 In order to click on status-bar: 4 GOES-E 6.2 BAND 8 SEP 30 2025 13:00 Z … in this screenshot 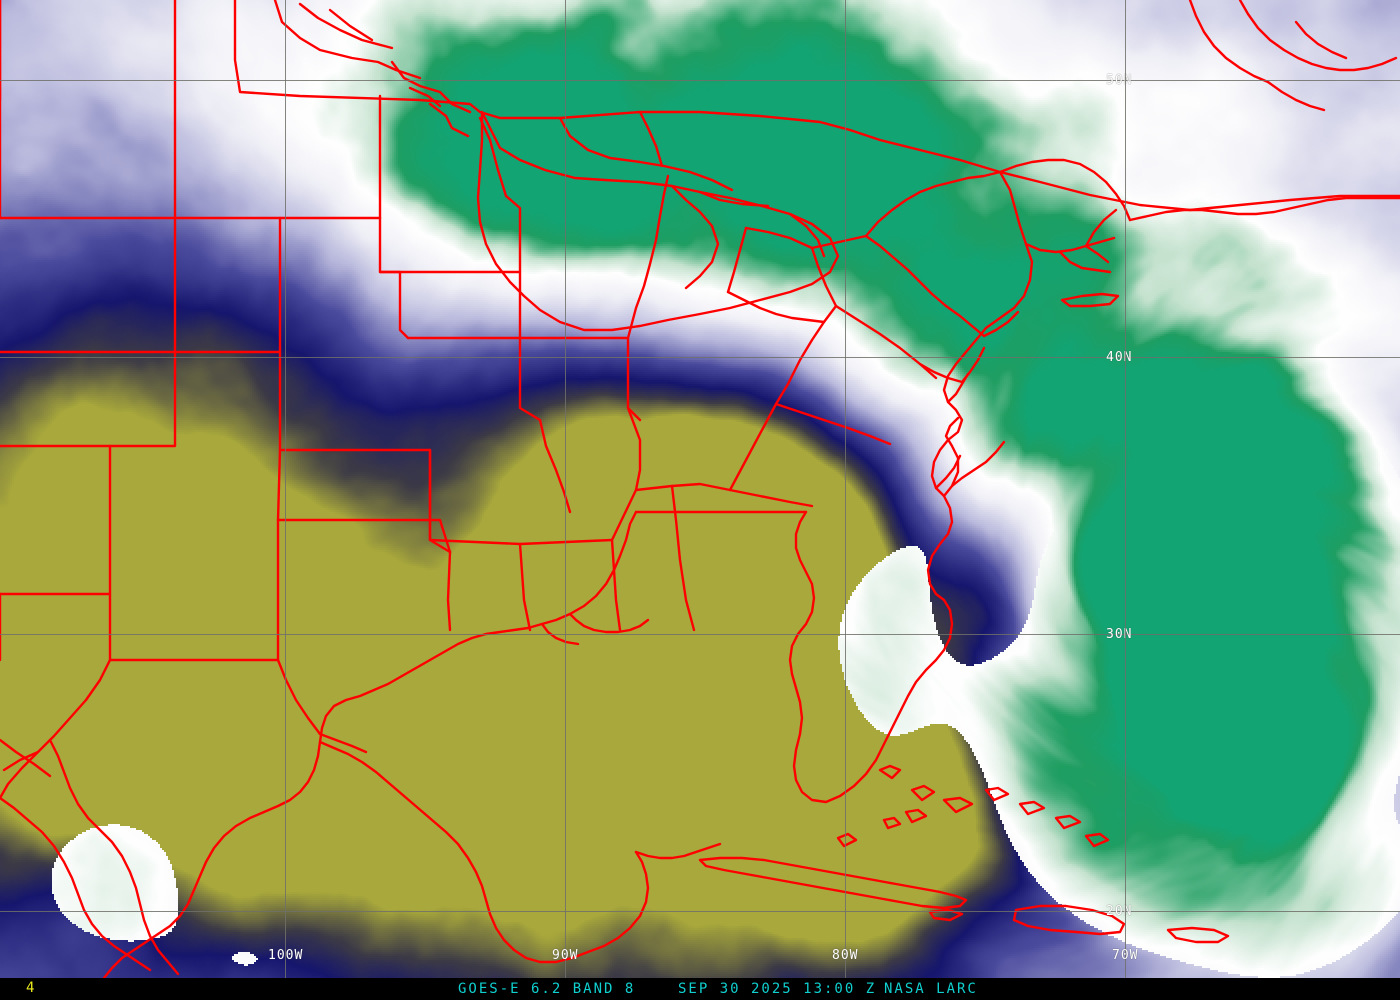, I will do `click(700, 989)`.